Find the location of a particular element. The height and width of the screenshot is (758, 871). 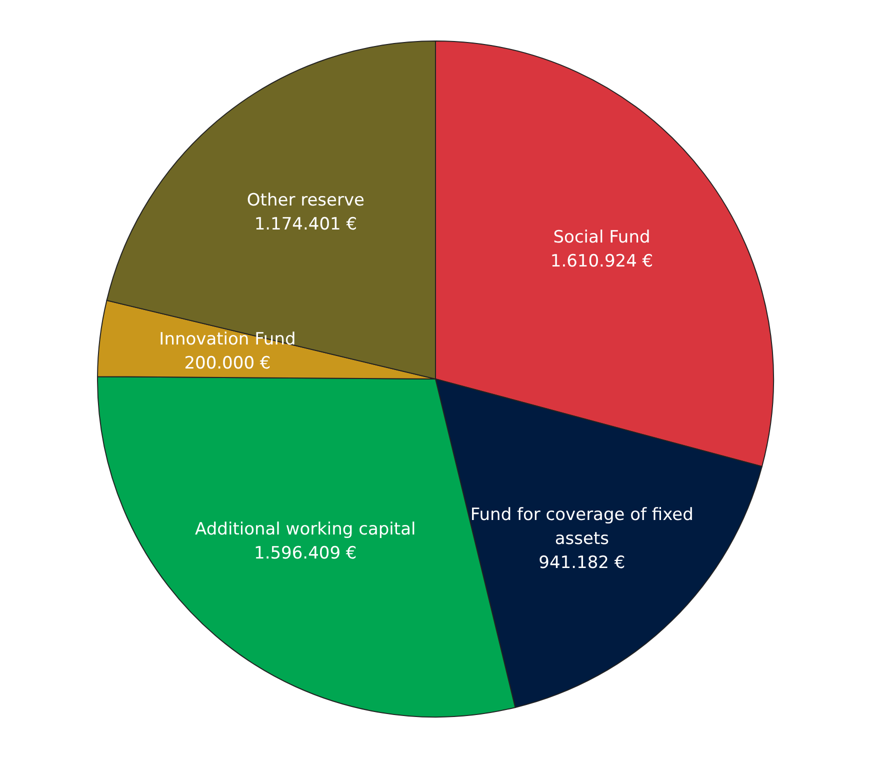

data-label: 1.610.924 € is located at coordinates (602, 261).